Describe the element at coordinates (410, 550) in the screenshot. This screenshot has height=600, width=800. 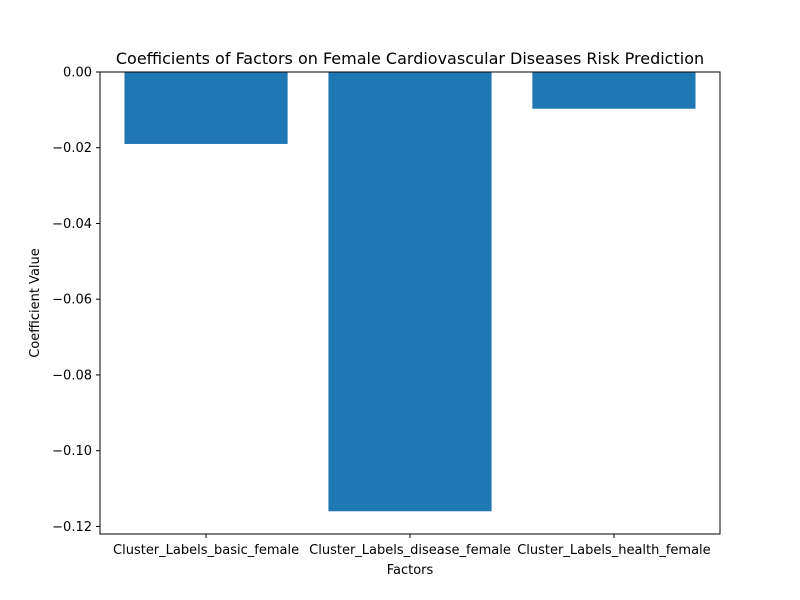
I see `x-tick-label: Cluster_Labels_disease_female` at that location.